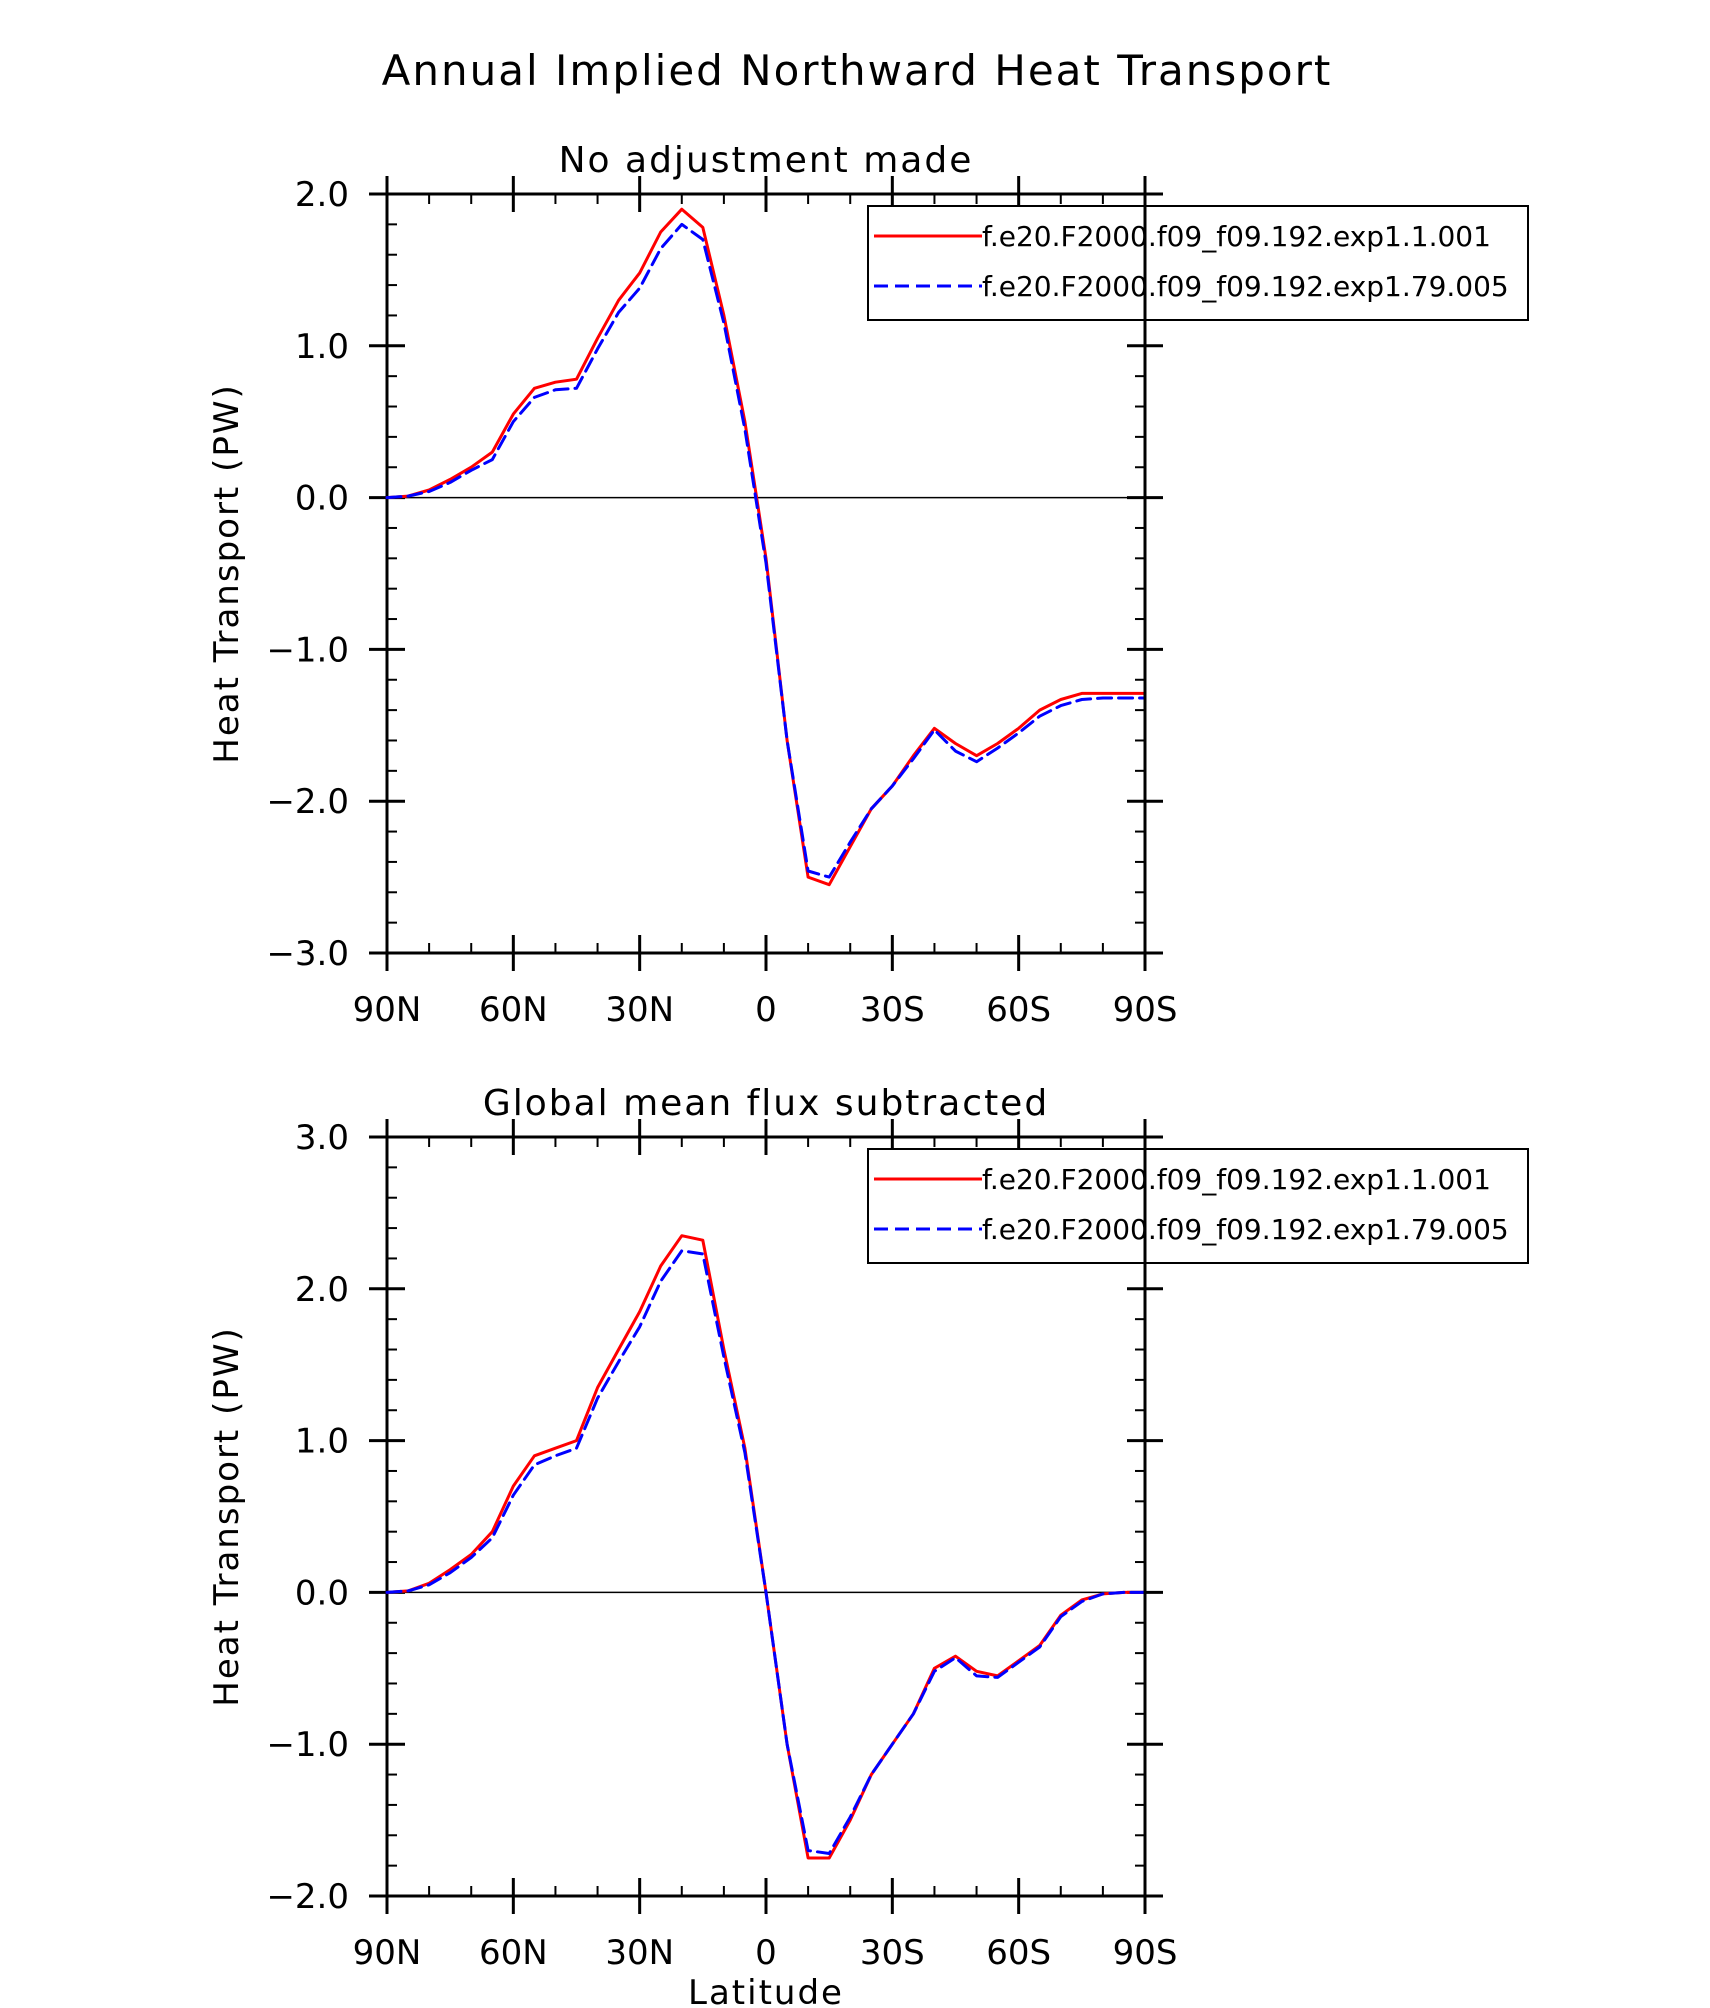 This screenshot has height=2008, width=1710. I want to click on y-tick-label: 3.0, so click(322, 1138).